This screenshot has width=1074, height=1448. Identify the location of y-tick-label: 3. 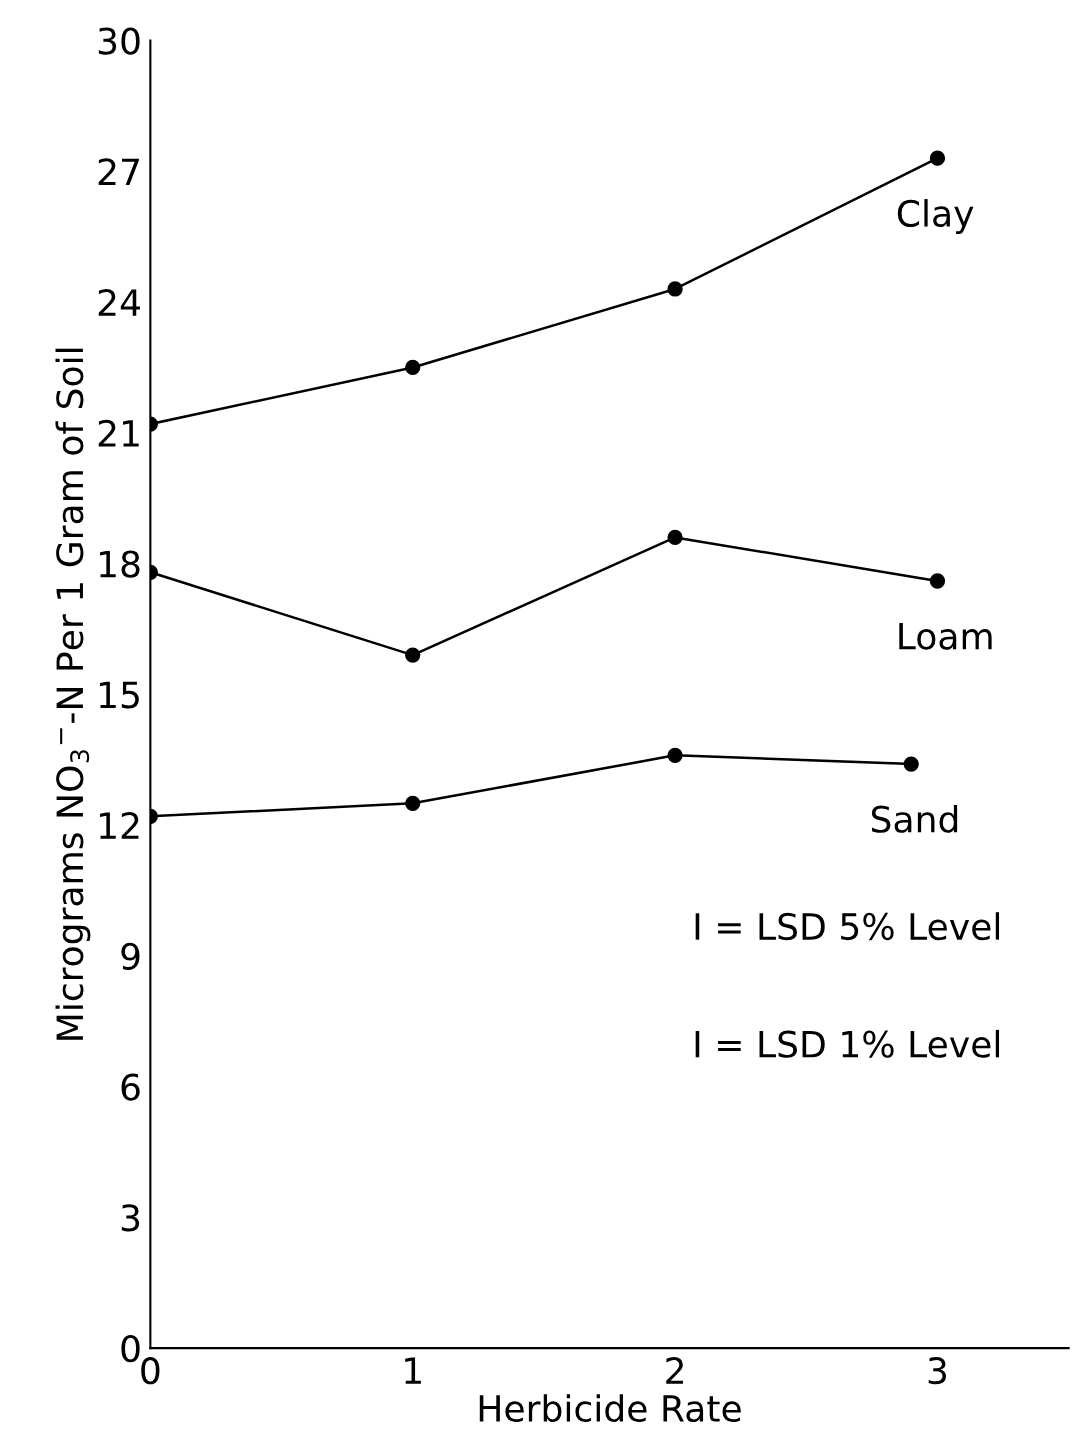
(130, 1218).